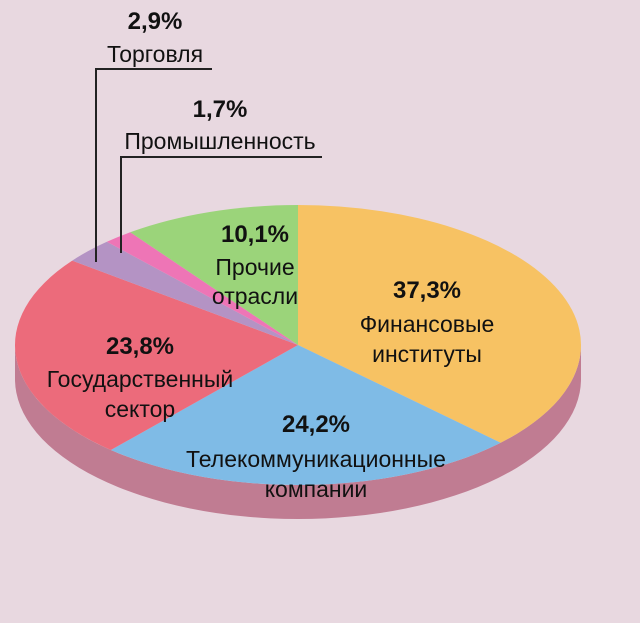 The height and width of the screenshot is (623, 640). What do you see at coordinates (220, 109) in the screenshot?
I see `value-label-industry: 1,7%` at bounding box center [220, 109].